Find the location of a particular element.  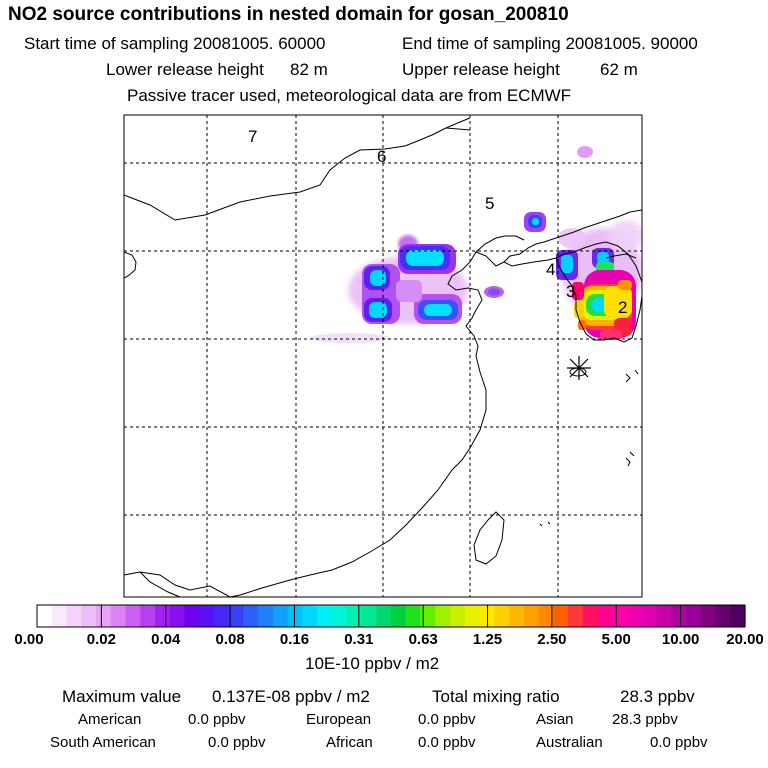

colorbar-tick-label: 0.02 is located at coordinates (101, 639).